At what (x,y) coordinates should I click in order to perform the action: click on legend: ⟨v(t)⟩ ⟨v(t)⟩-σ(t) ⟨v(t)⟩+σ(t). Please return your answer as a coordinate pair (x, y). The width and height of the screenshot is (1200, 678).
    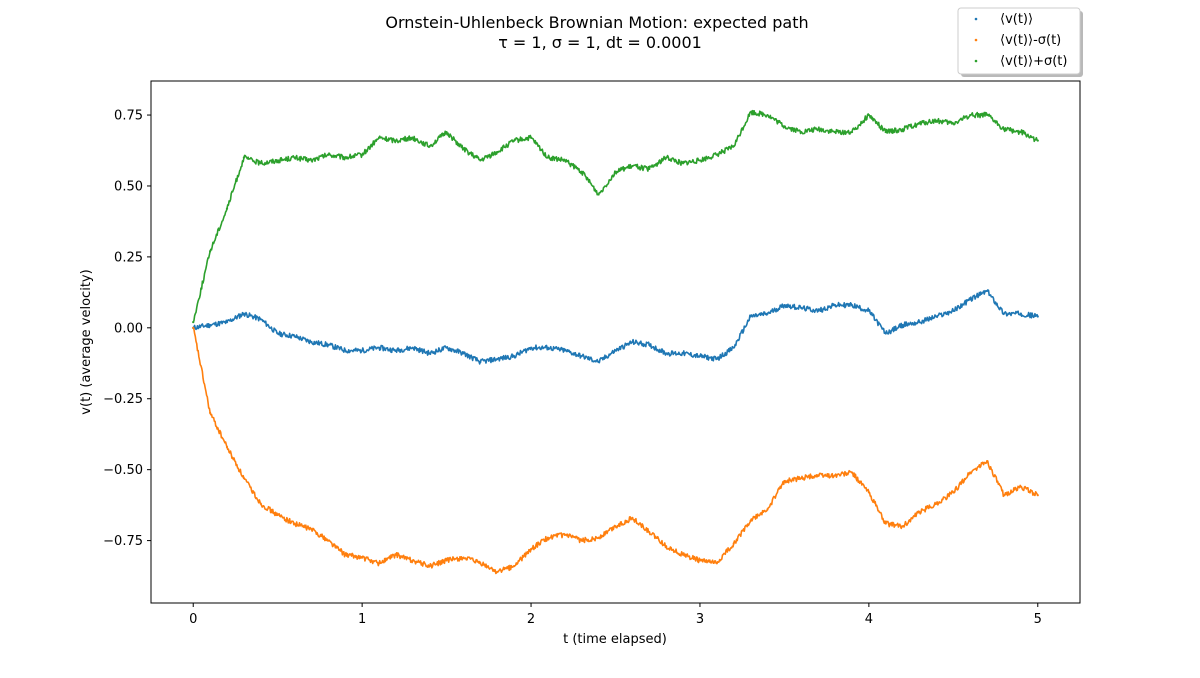
    Looking at the image, I should click on (1020, 42).